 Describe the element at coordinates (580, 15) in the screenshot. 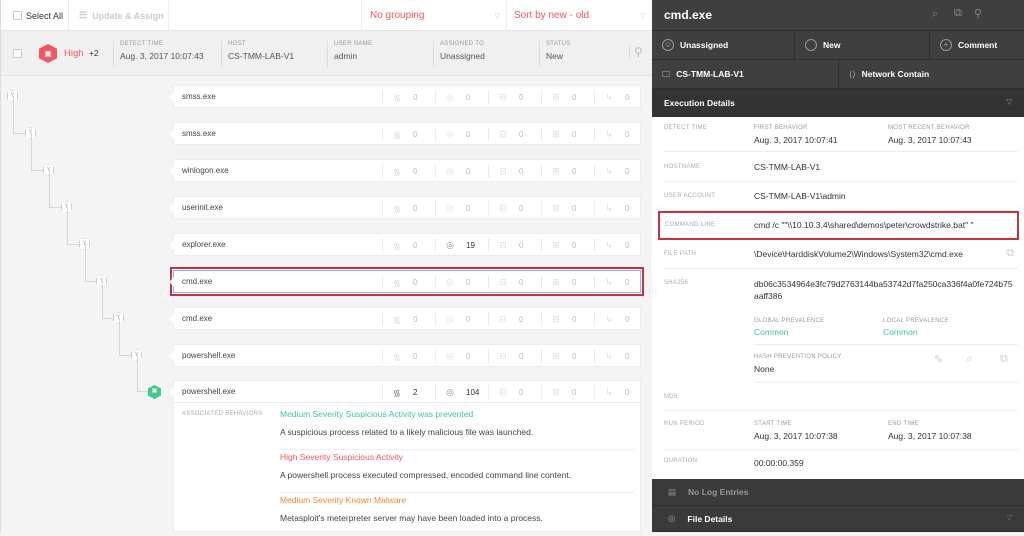

I see `sort-dropdown: Sort by new - old ▽` at that location.